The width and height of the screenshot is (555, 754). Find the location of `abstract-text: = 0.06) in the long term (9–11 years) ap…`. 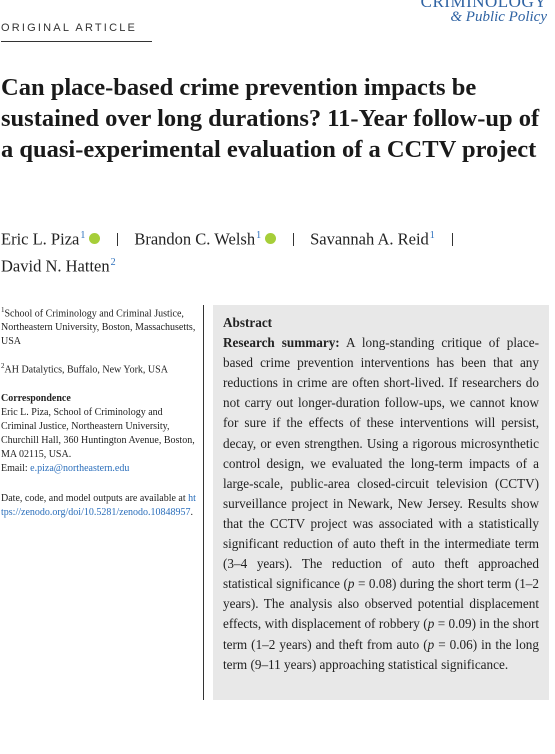

abstract-text: = 0.06) in the long term (9–11 years) ap… is located at coordinates (381, 654).